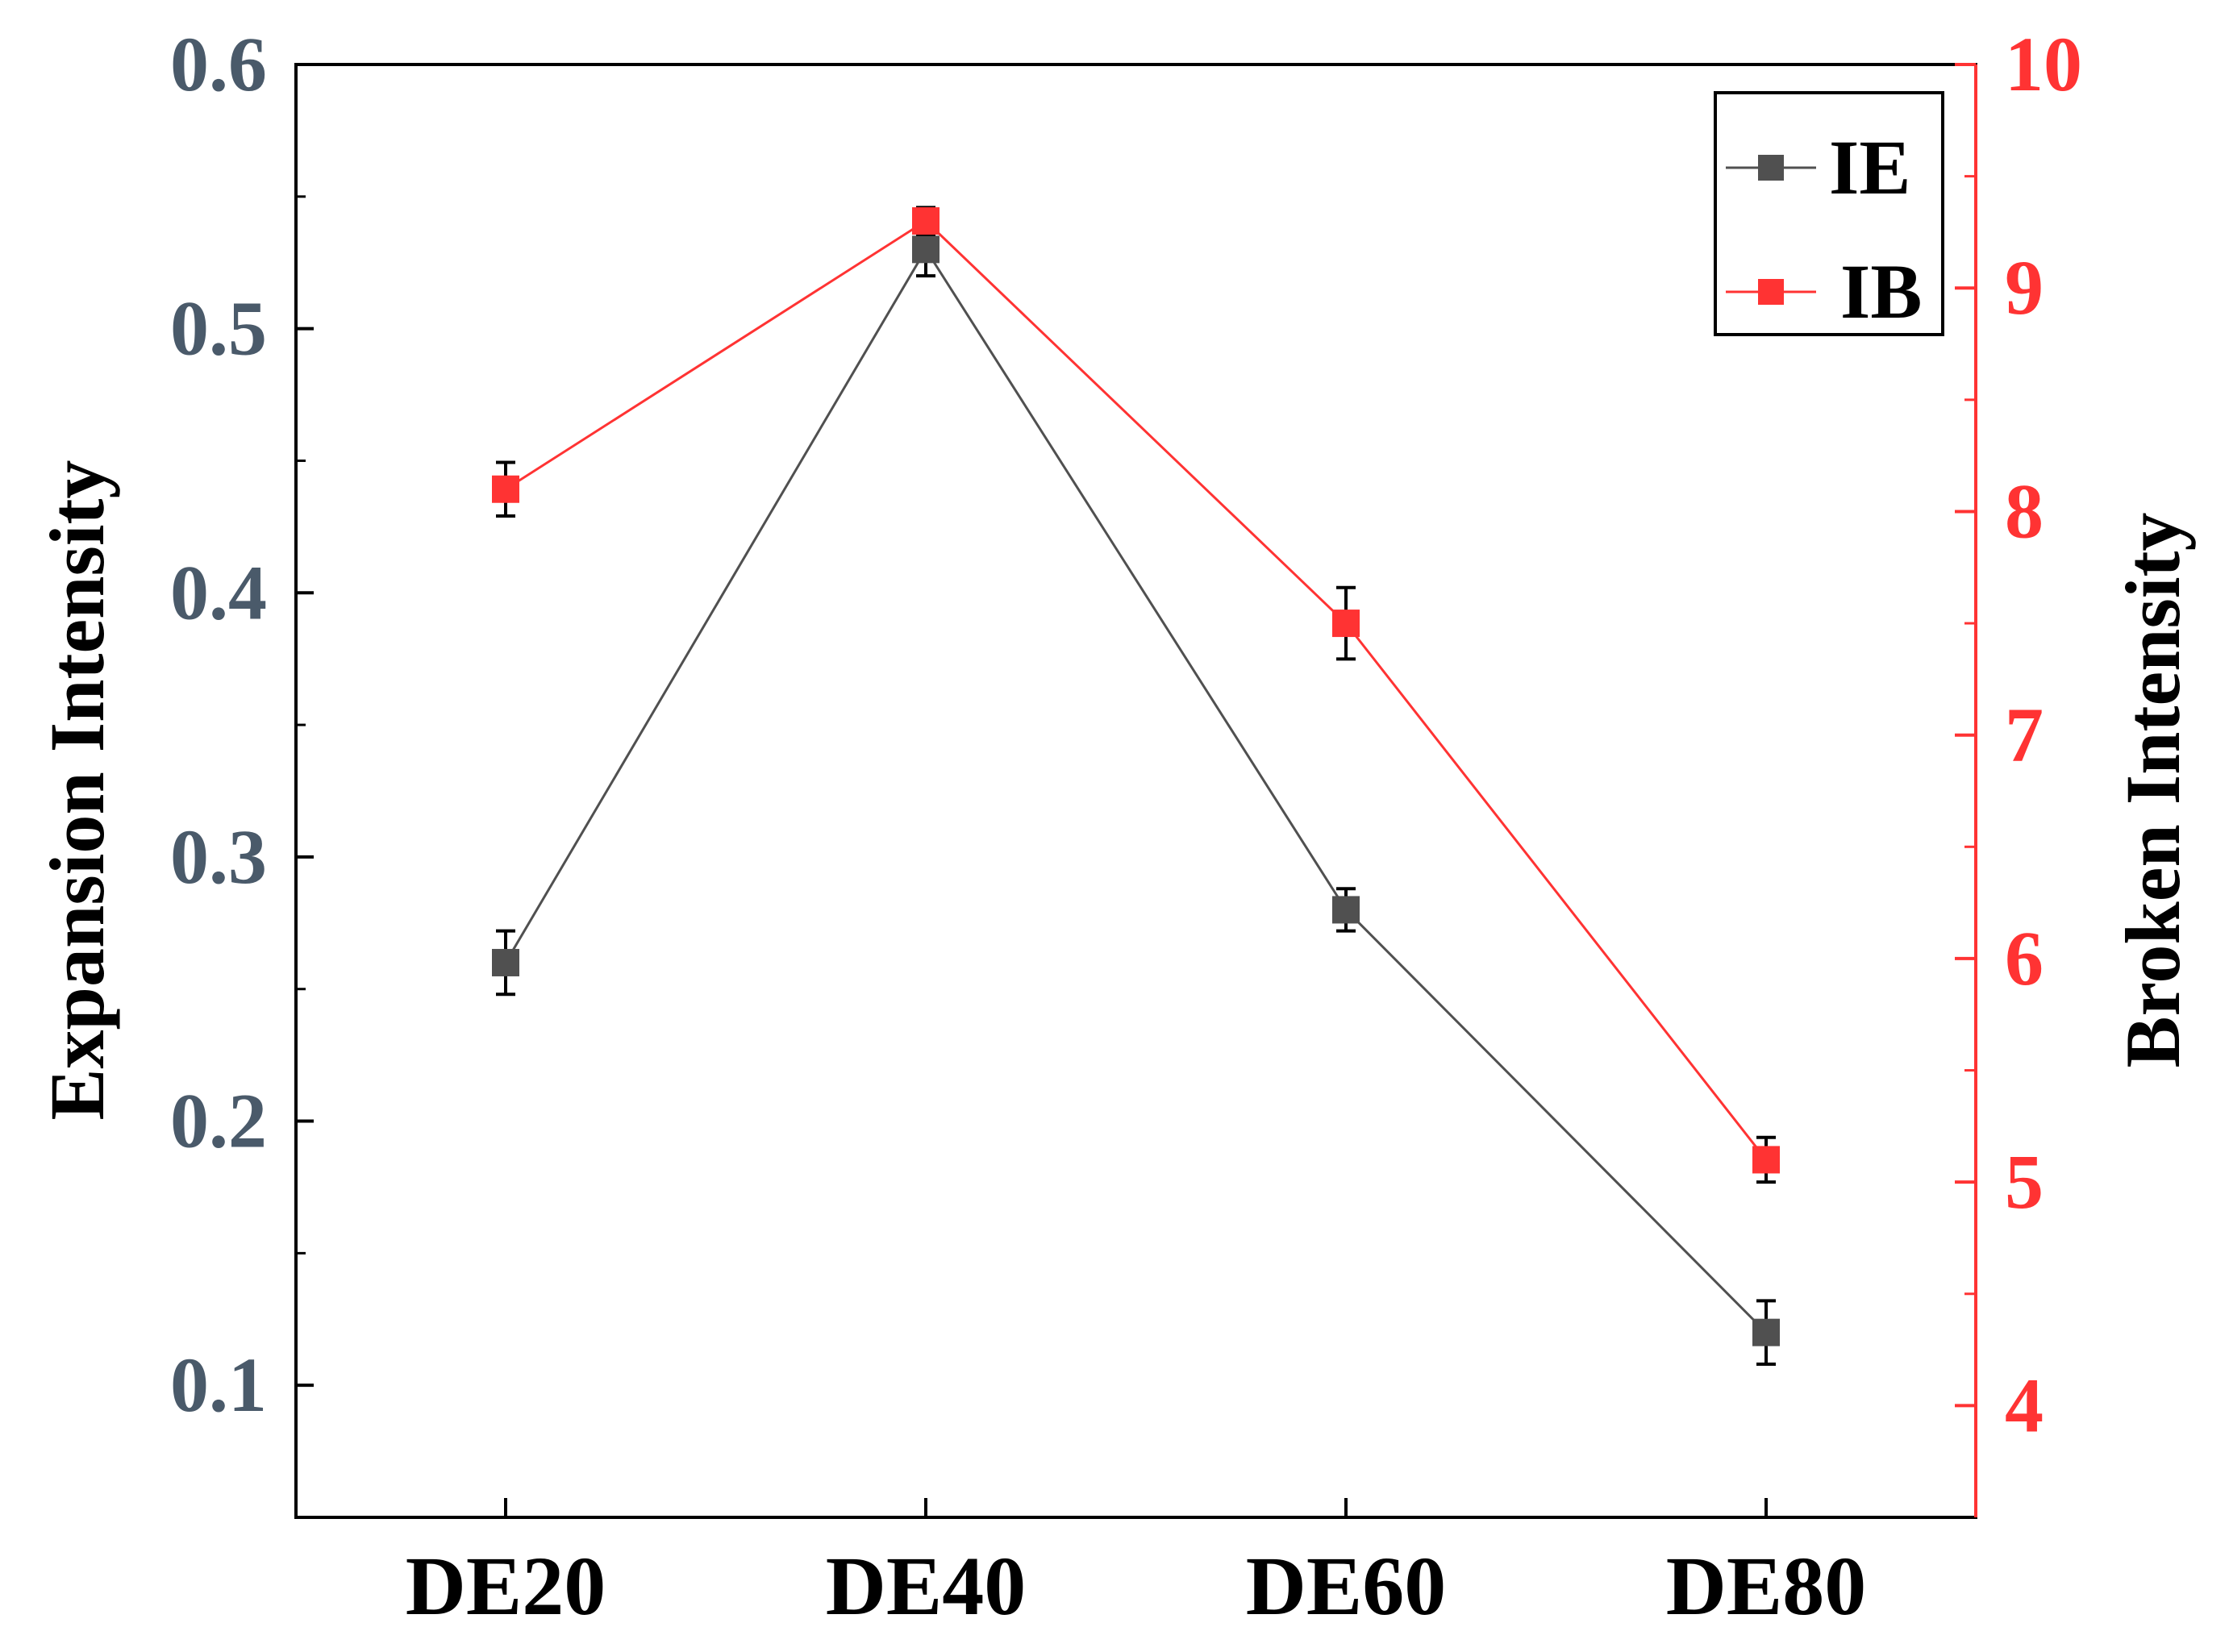 The image size is (2229, 1652). I want to click on right-tick-label: 8, so click(2024, 511).